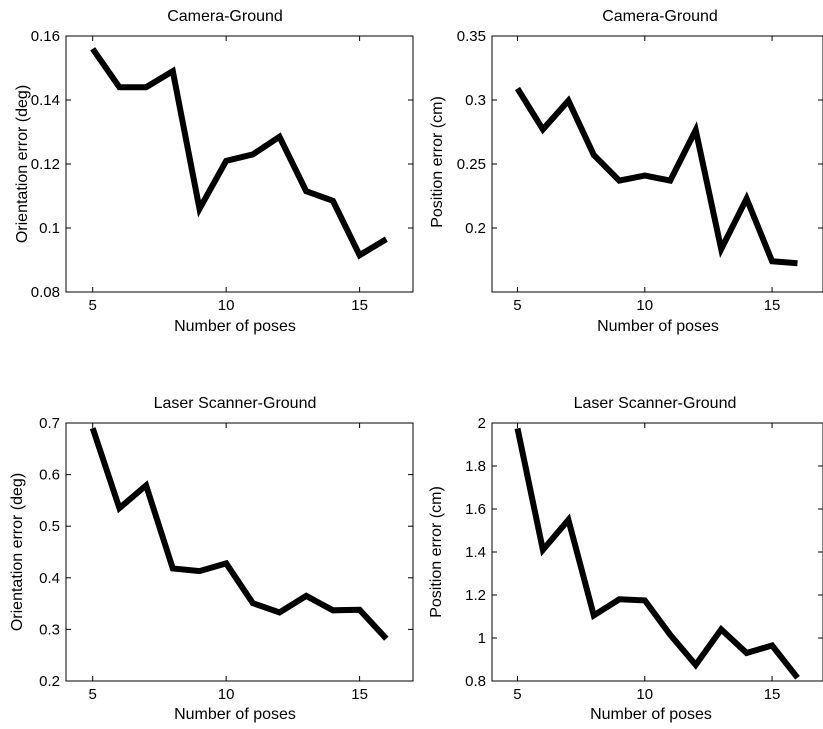 Image resolution: width=823 pixels, height=729 pixels. Describe the element at coordinates (475, 552) in the screenshot. I see `y-tick-label: 1.4` at that location.